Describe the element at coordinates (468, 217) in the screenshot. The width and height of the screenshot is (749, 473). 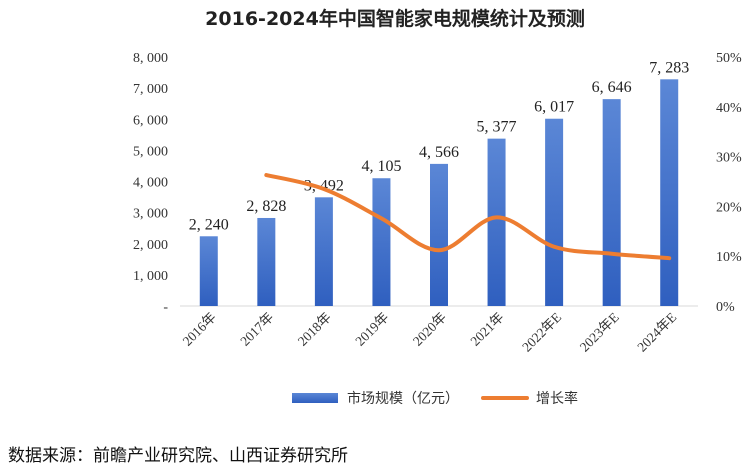
I see `growth-rate-line` at that location.